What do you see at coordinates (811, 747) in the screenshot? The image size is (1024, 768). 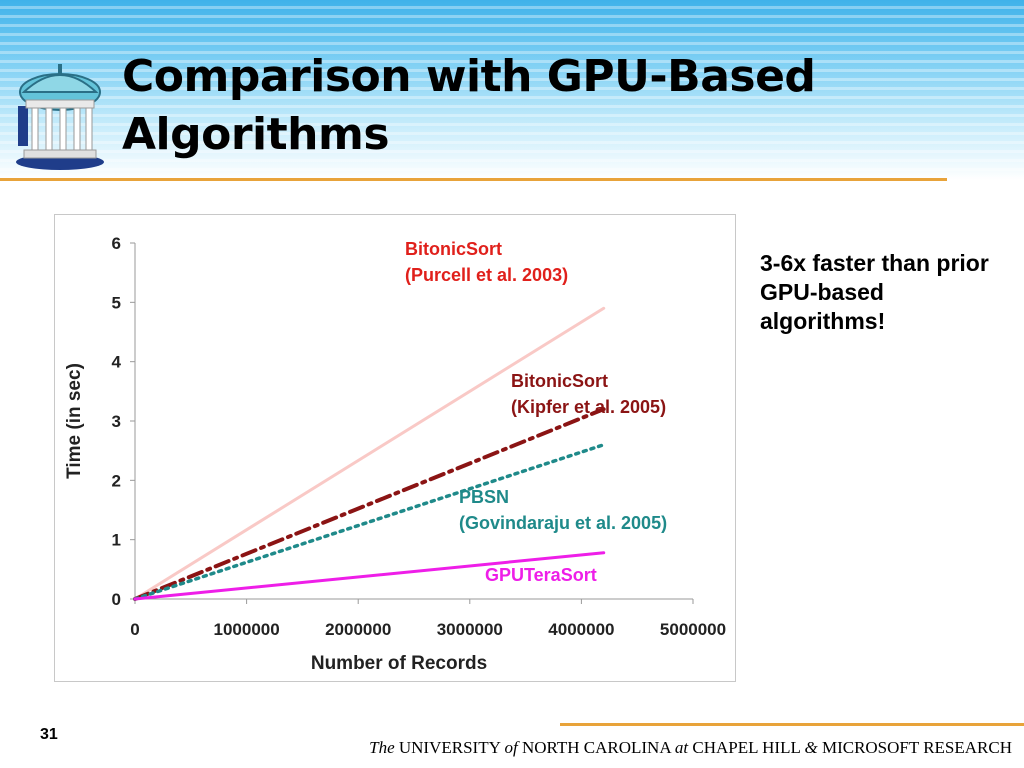 I see `footer-amp: &` at bounding box center [811, 747].